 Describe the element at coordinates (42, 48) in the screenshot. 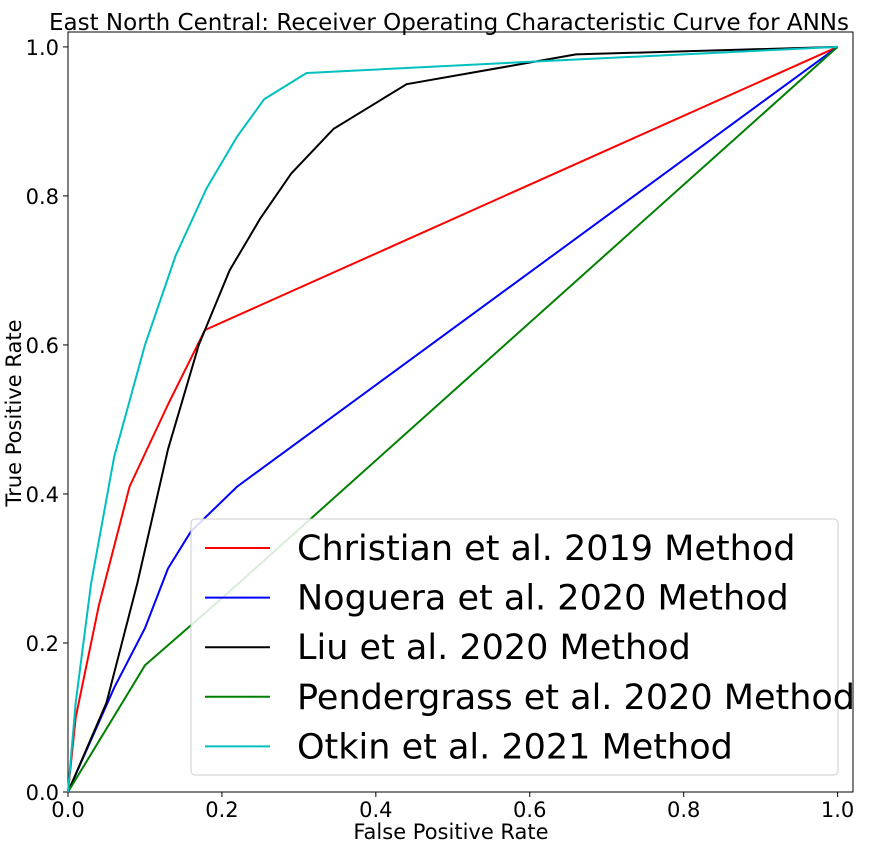

I see `y-tick-label: 1.0` at that location.